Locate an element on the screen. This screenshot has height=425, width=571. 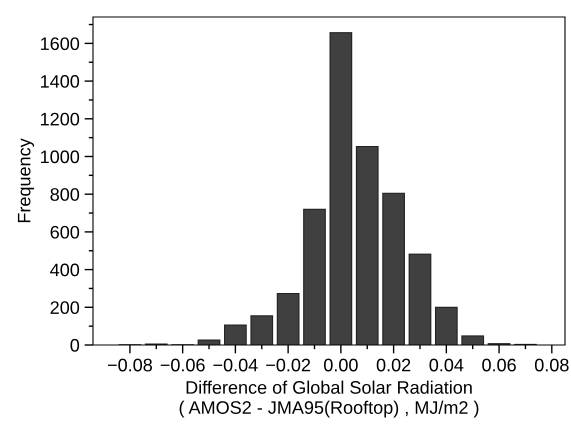
x-tick-label: −0.08 is located at coordinates (130, 365).